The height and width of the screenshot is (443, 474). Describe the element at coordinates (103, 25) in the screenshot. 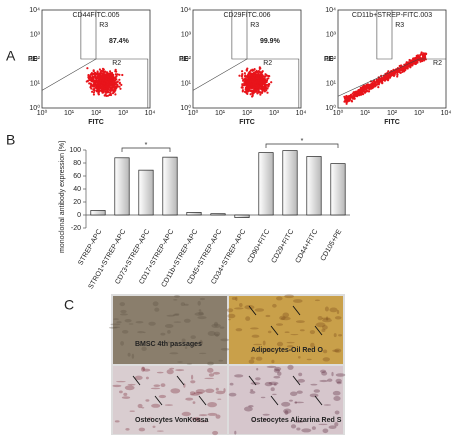

I see `gate-label: R3` at that location.